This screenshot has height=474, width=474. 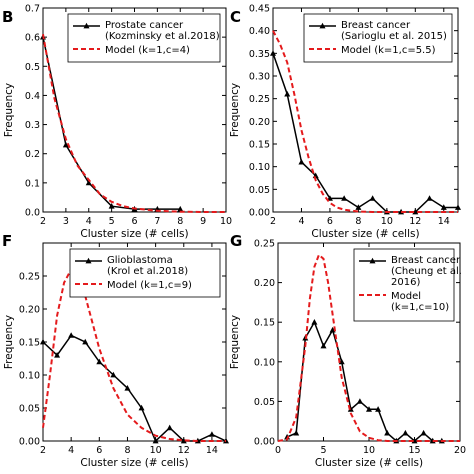 What do you see at coordinates (406, 296) in the screenshot?
I see `legend-model-label: Model` at bounding box center [406, 296].